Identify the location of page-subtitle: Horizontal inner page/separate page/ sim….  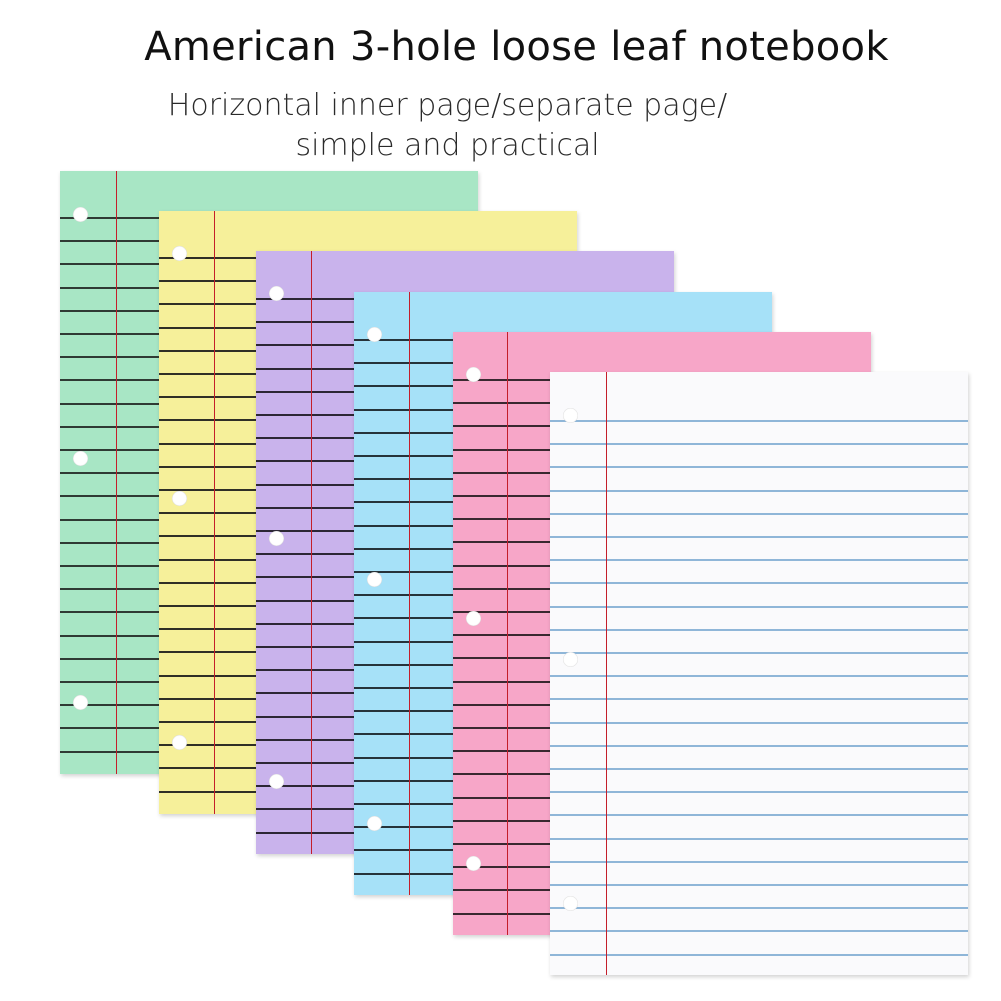
(447, 126).